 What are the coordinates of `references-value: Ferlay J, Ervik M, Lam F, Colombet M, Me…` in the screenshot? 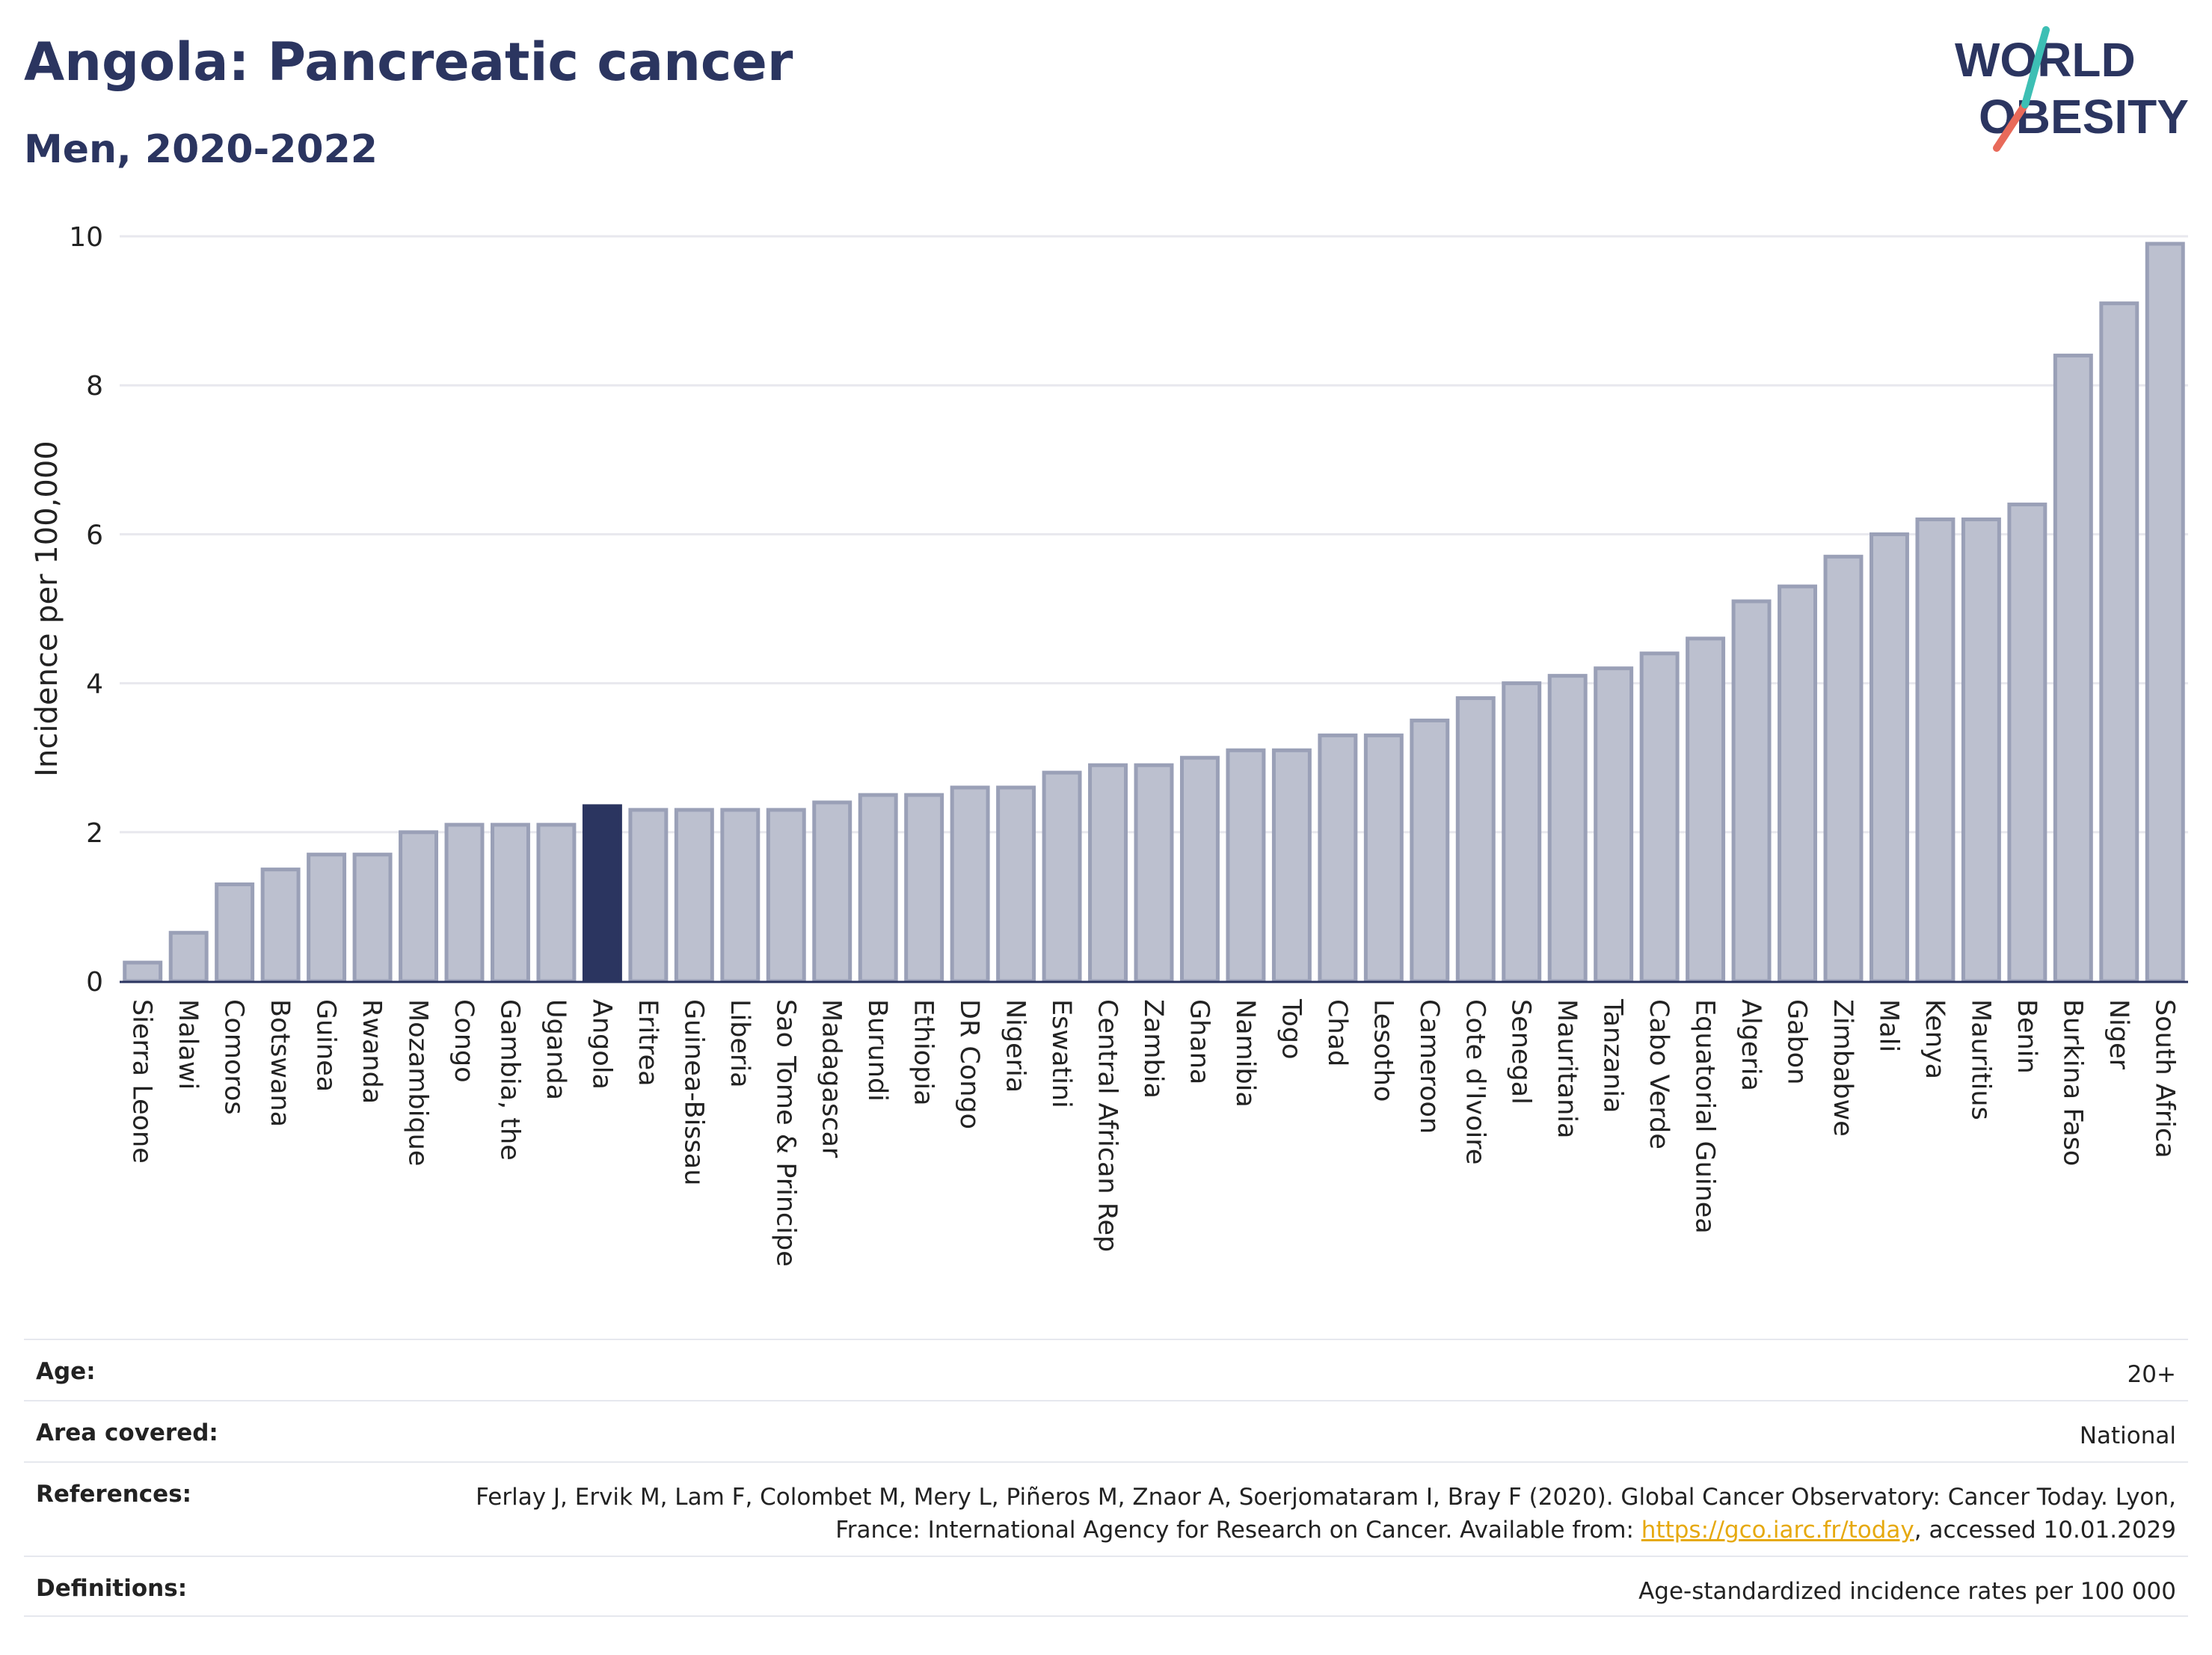 It's located at (1297, 1518).